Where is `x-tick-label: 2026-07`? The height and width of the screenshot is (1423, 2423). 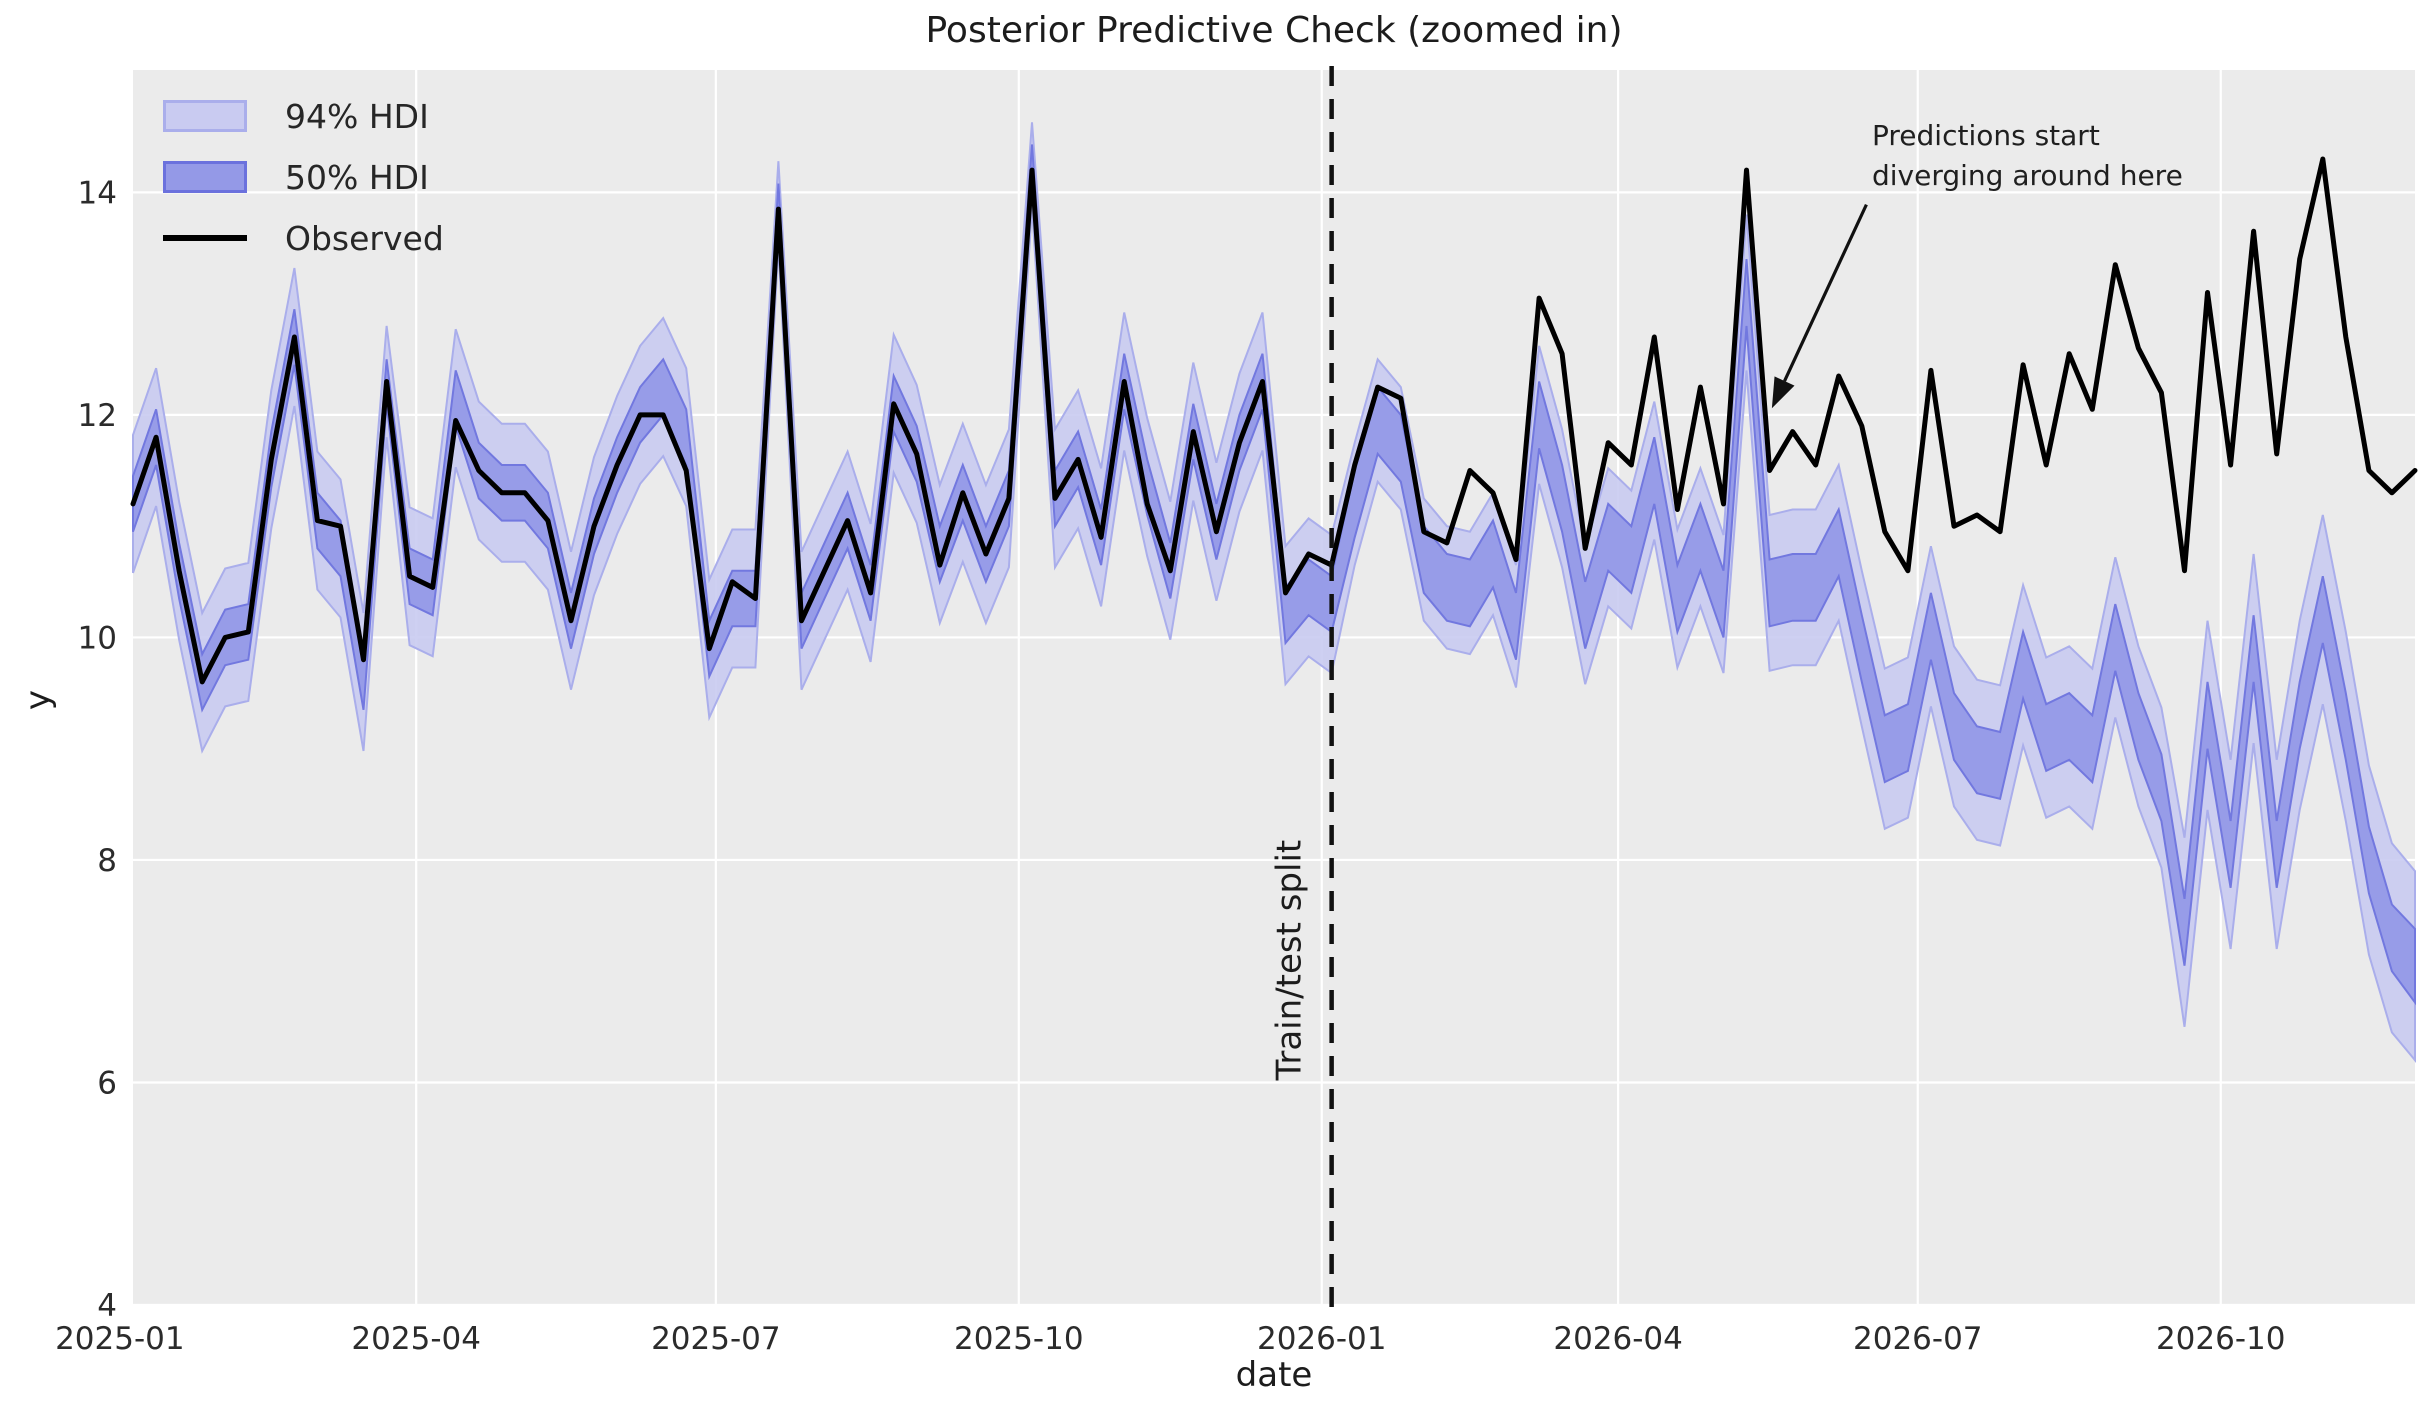 x-tick-label: 2026-07 is located at coordinates (1918, 1339).